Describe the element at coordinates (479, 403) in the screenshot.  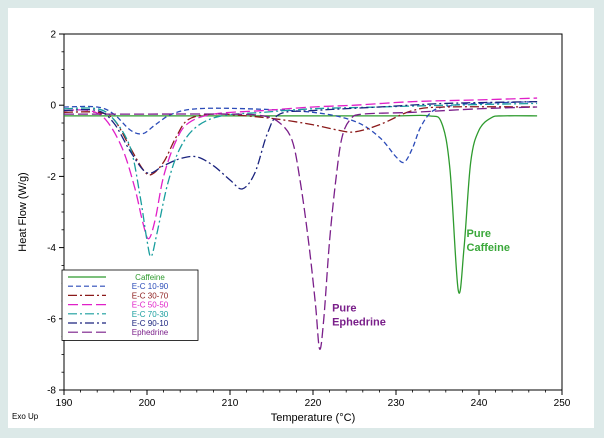
I see `x-tick-label: 240` at that location.